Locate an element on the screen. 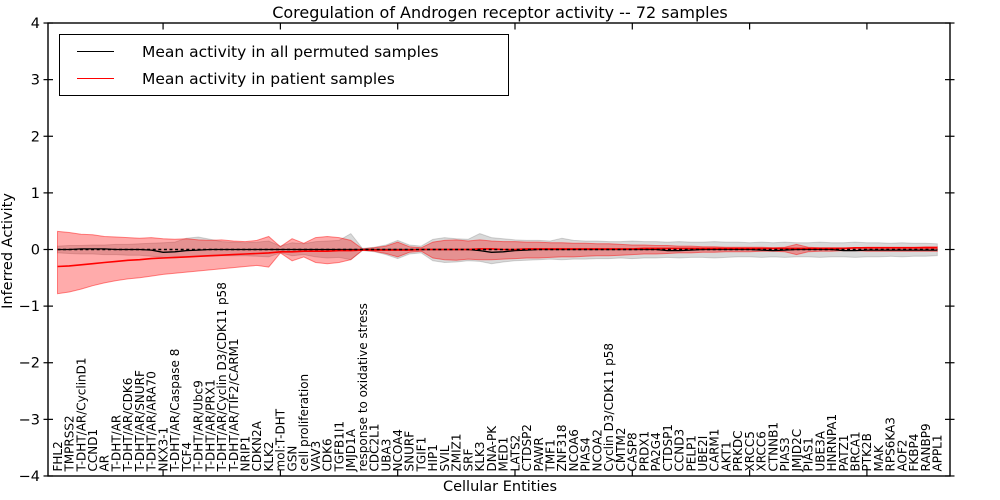 The width and height of the screenshot is (1000, 500). x-category-label: CARM1 is located at coordinates (715, 450).